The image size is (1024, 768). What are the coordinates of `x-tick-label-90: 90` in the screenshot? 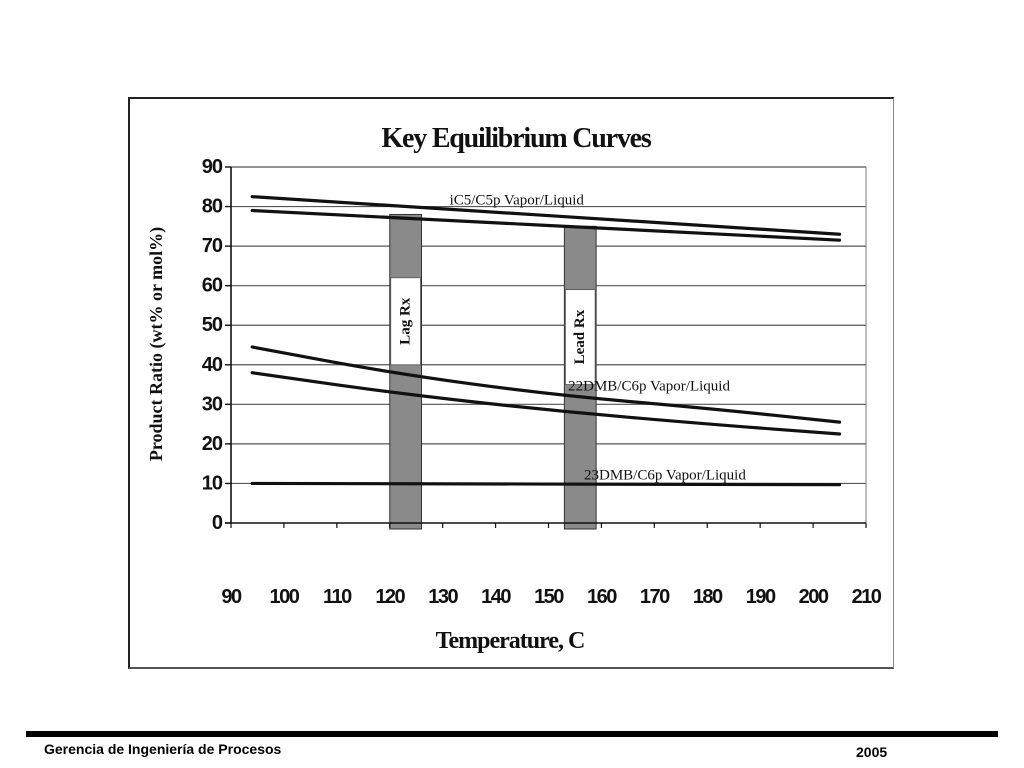 It's located at (231, 597).